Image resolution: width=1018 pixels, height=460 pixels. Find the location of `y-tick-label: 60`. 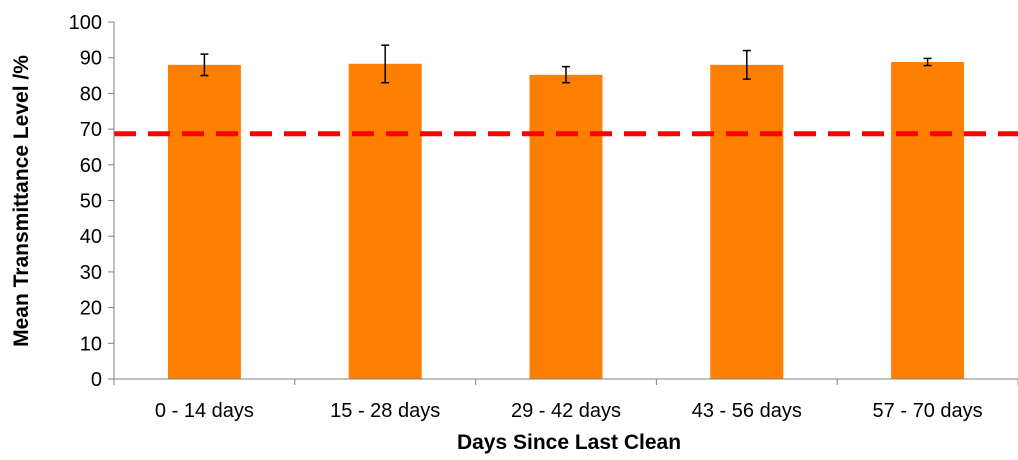

y-tick-label: 60 is located at coordinates (91, 166).